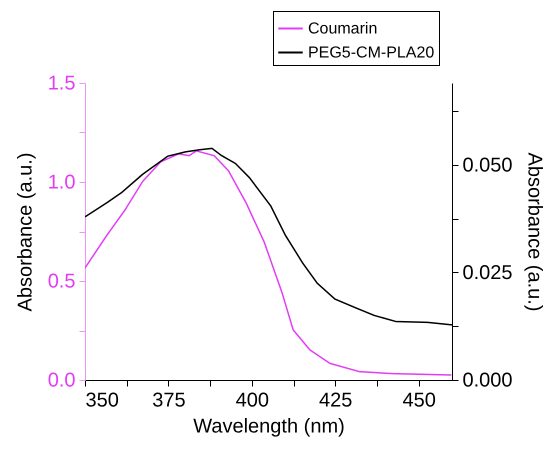 This screenshot has width=557, height=450. I want to click on x-axis-title: Wavelength (nm), so click(269, 427).